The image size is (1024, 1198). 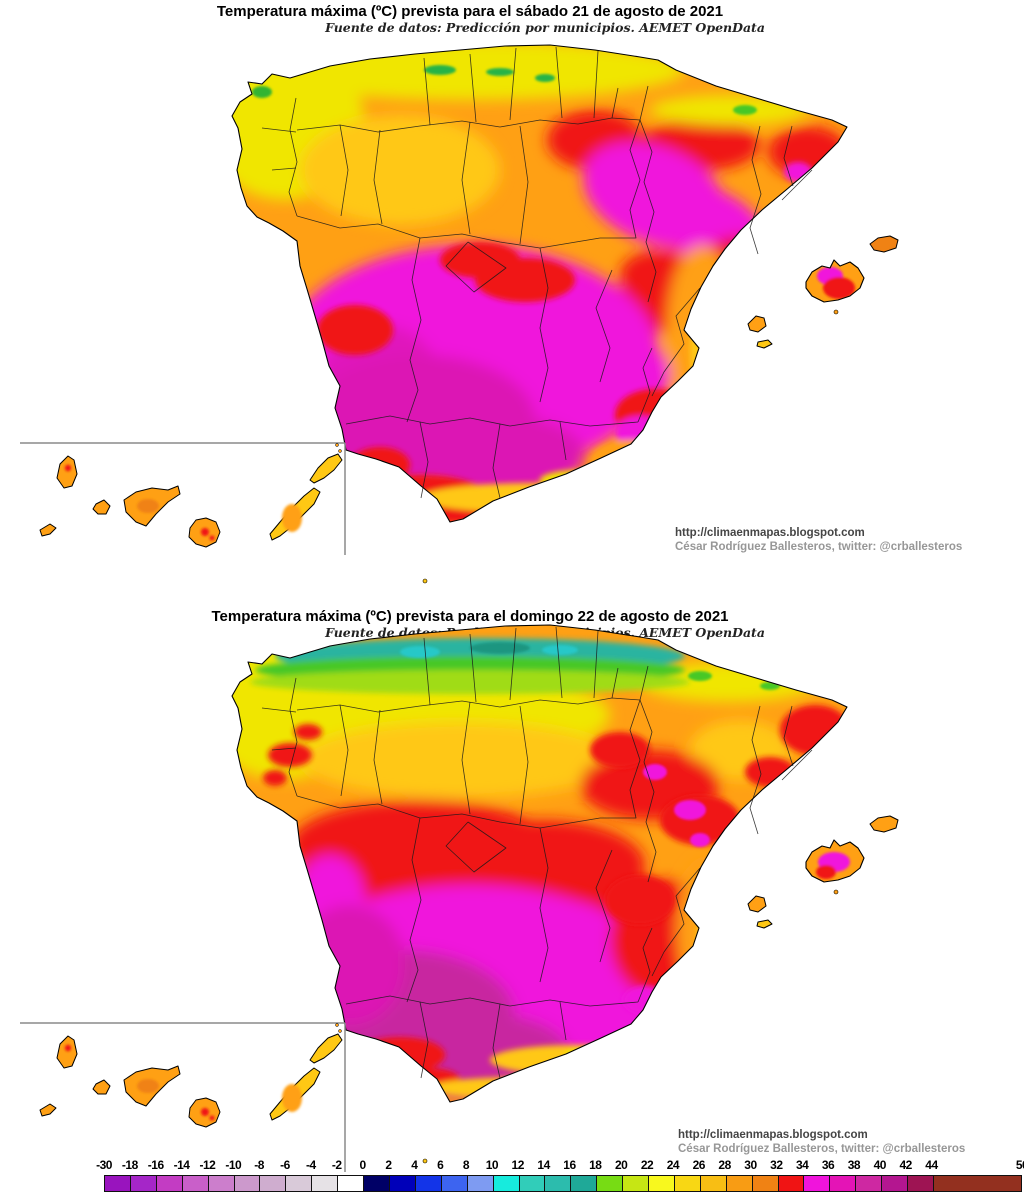 What do you see at coordinates (905, 1165) in the screenshot?
I see `colorbar-tick-label: 42` at bounding box center [905, 1165].